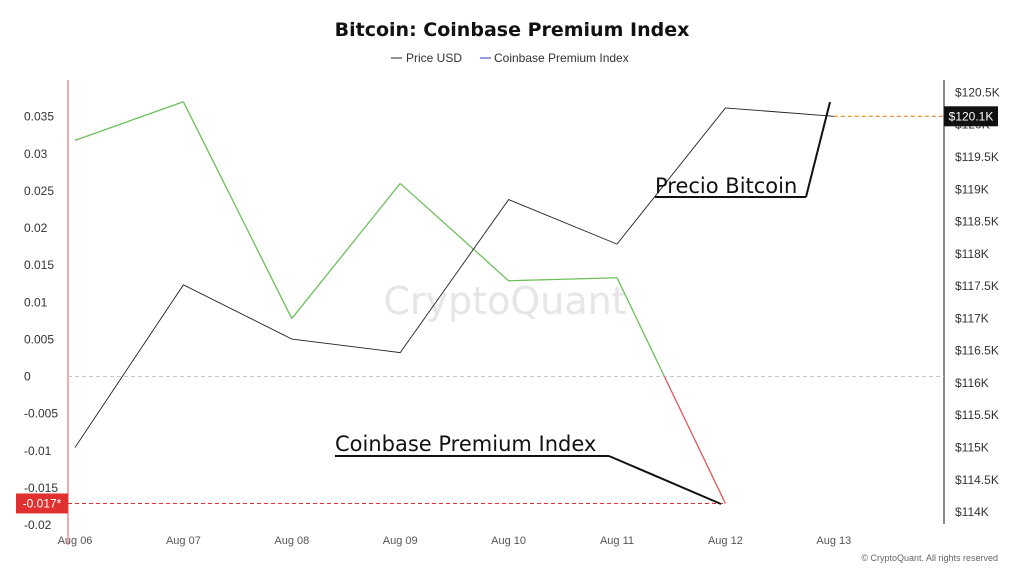 This screenshot has height=576, width=1024. I want to click on annotation-price-pointer, so click(818, 149).